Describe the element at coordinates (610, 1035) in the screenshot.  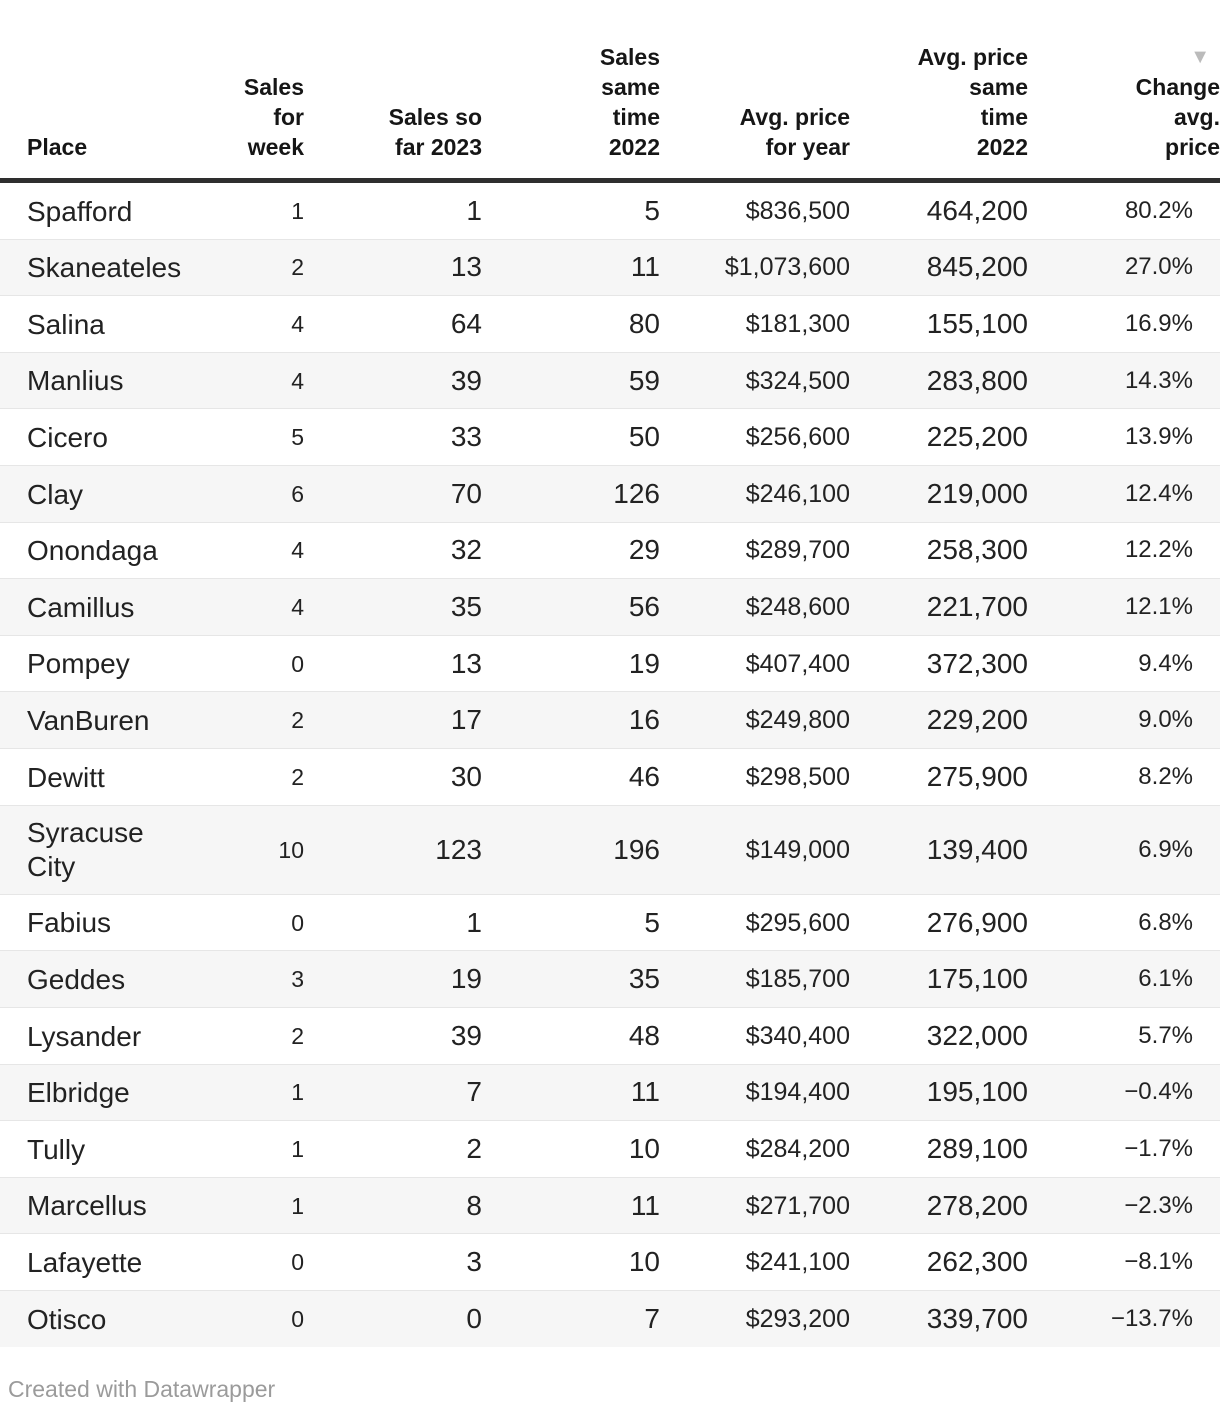
I see `table-row: Lysander 2 39 48 $340,400 322,000 5.7%` at that location.